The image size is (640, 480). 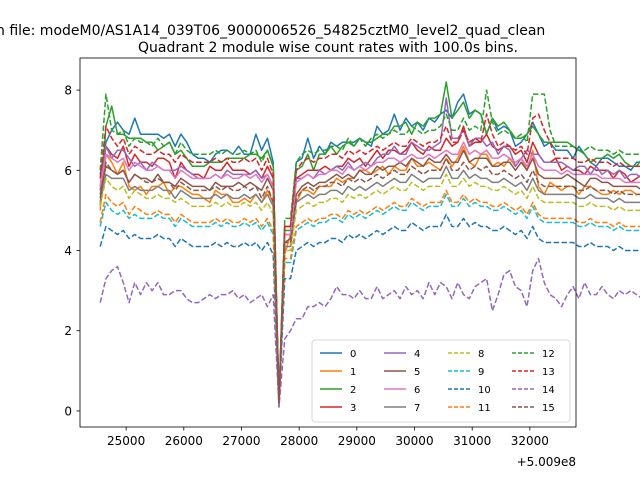 What do you see at coordinates (68, 331) in the screenshot?
I see `y-tick-label: 2` at bounding box center [68, 331].